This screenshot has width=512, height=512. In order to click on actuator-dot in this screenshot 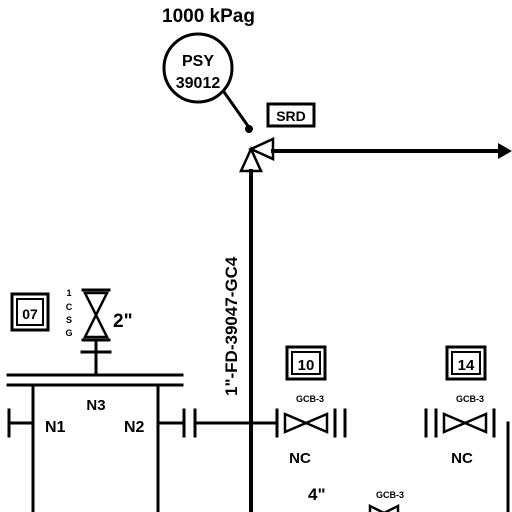, I will do `click(249, 129)`.